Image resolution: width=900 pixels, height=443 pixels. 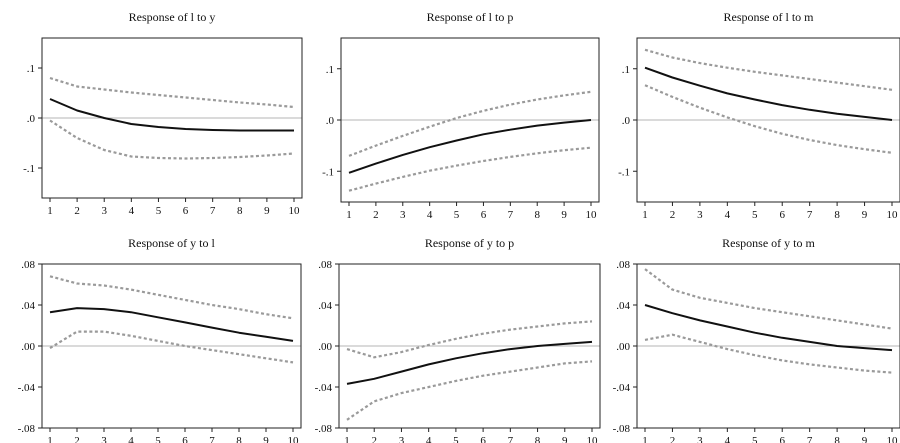 What do you see at coordinates (470, 17) in the screenshot?
I see `chart-title: Response of l to p` at bounding box center [470, 17].